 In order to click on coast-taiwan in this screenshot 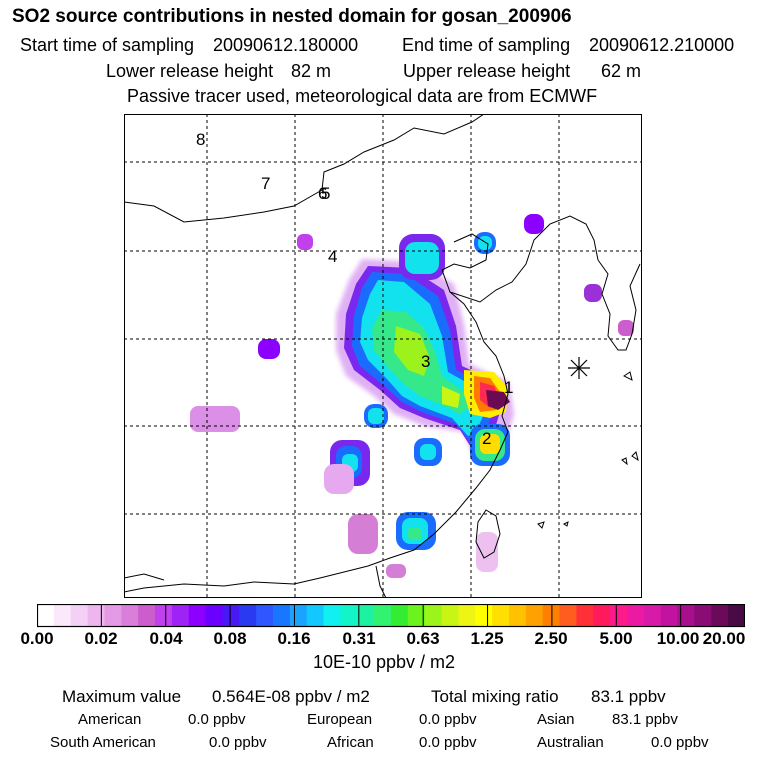, I will do `click(488, 534)`.